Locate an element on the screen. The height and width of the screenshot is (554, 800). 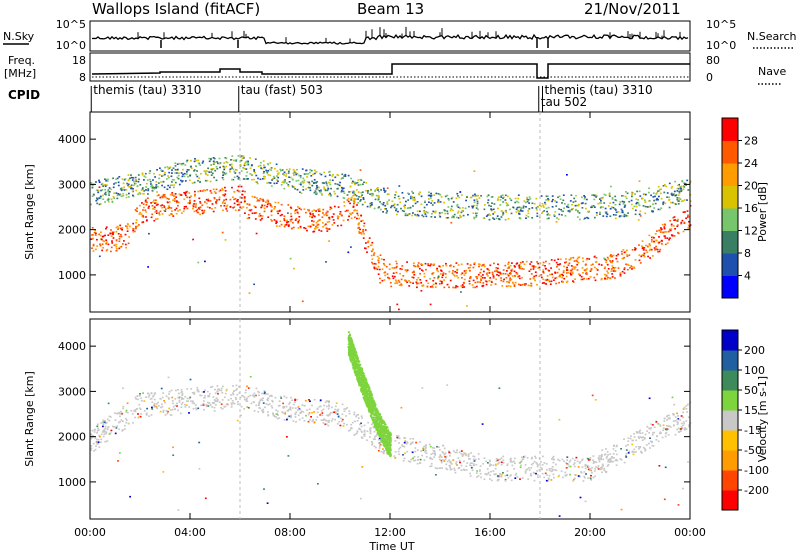
cpid-segment-label: tau (fast) 503 is located at coordinates (282, 90).